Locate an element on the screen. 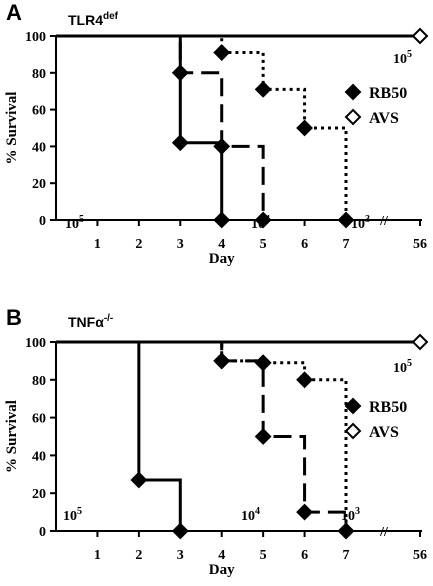 This screenshot has width=433, height=586. panel-label: A is located at coordinates (14, 12).